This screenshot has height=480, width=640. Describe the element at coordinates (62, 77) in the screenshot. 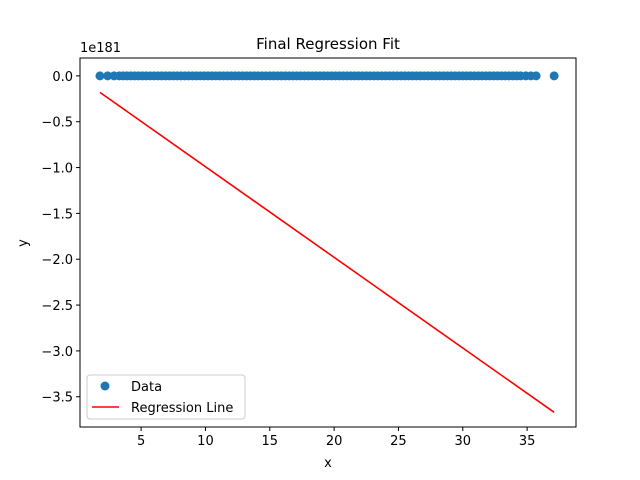

I see `y-tick-label: 0.0` at that location.